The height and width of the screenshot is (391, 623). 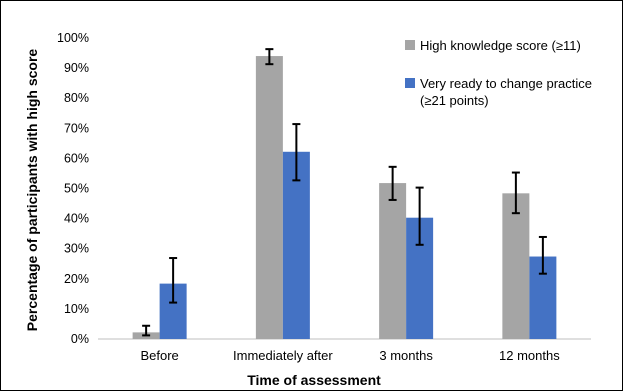 I want to click on y-tick-label: 70%, so click(x=76, y=128).